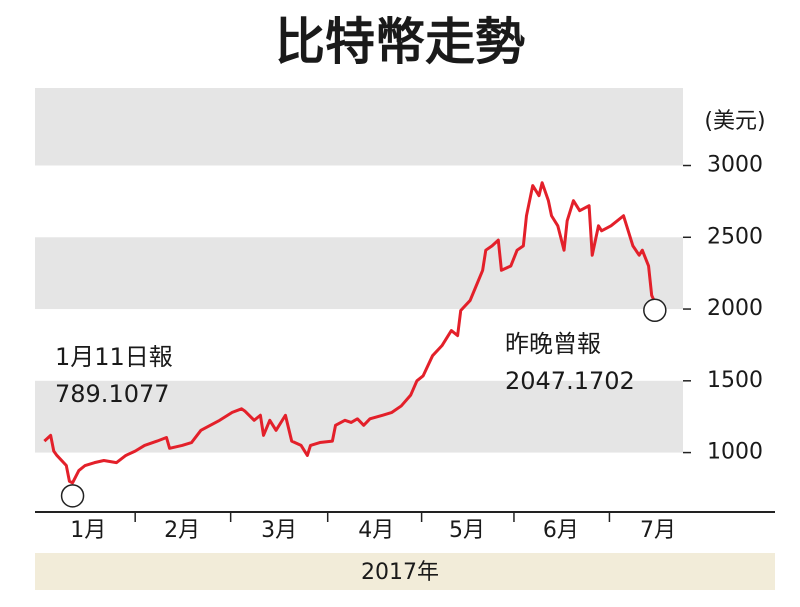 The image size is (800, 607). I want to click on chart-title: 比特幣走勢, so click(400, 41).